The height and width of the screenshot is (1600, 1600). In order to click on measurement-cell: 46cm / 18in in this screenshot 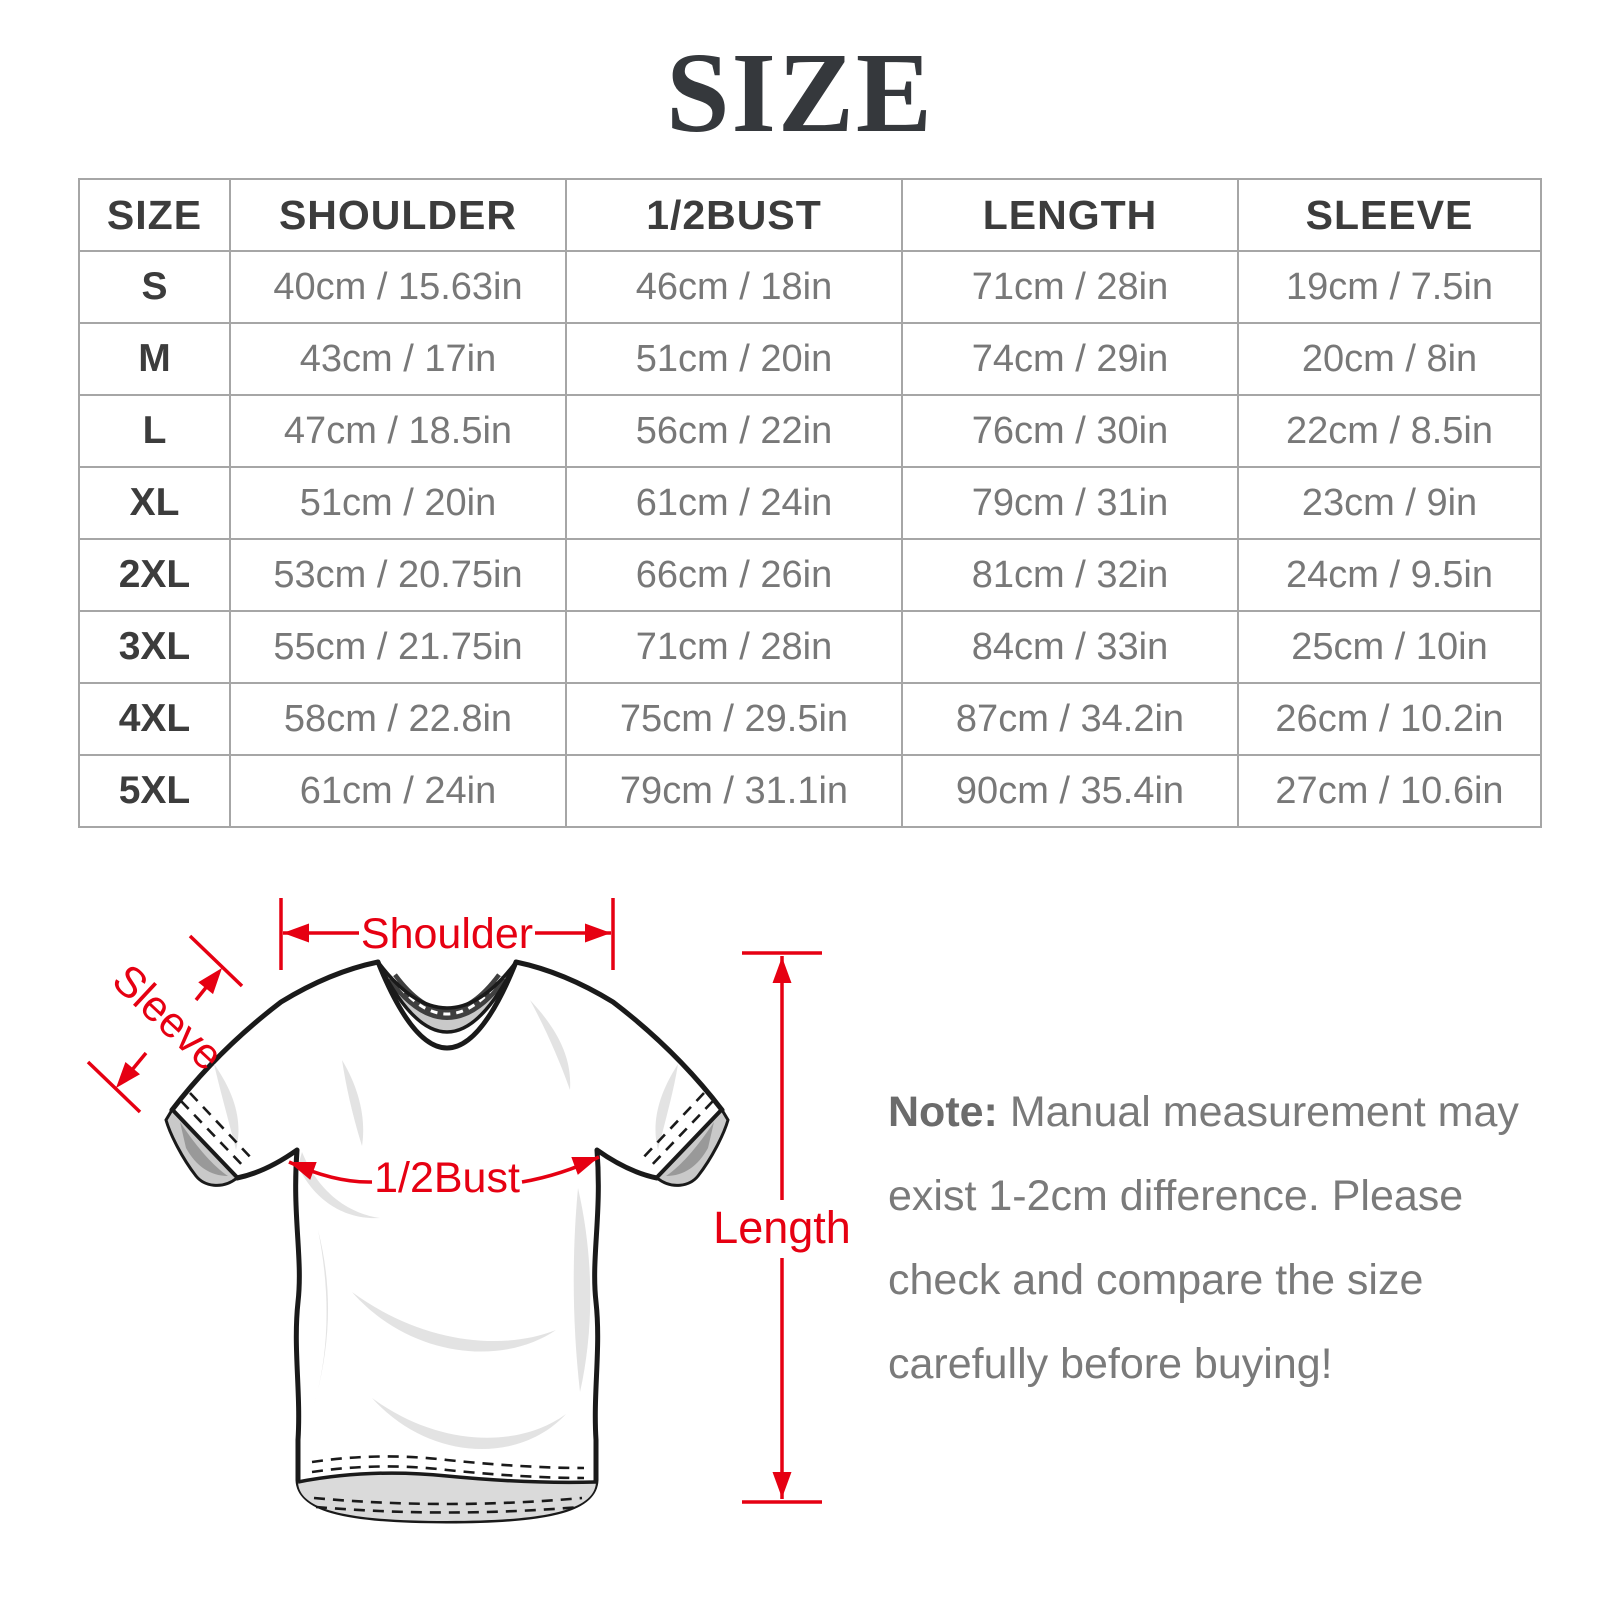, I will do `click(734, 287)`.